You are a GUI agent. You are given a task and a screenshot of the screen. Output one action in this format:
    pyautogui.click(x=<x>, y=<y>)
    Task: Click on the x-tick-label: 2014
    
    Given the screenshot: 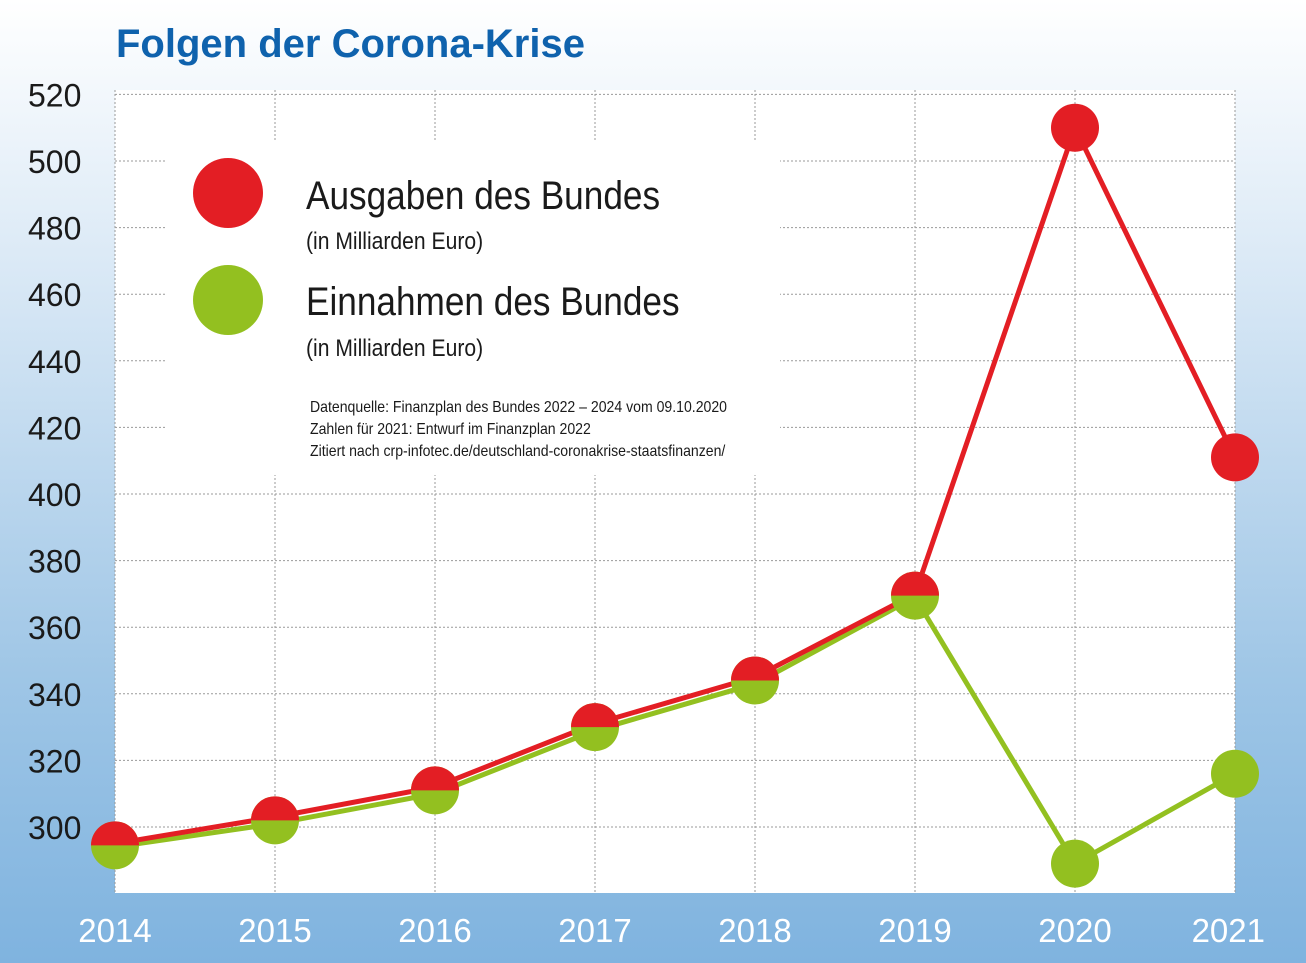 What is the action you would take?
    pyautogui.click(x=114, y=930)
    